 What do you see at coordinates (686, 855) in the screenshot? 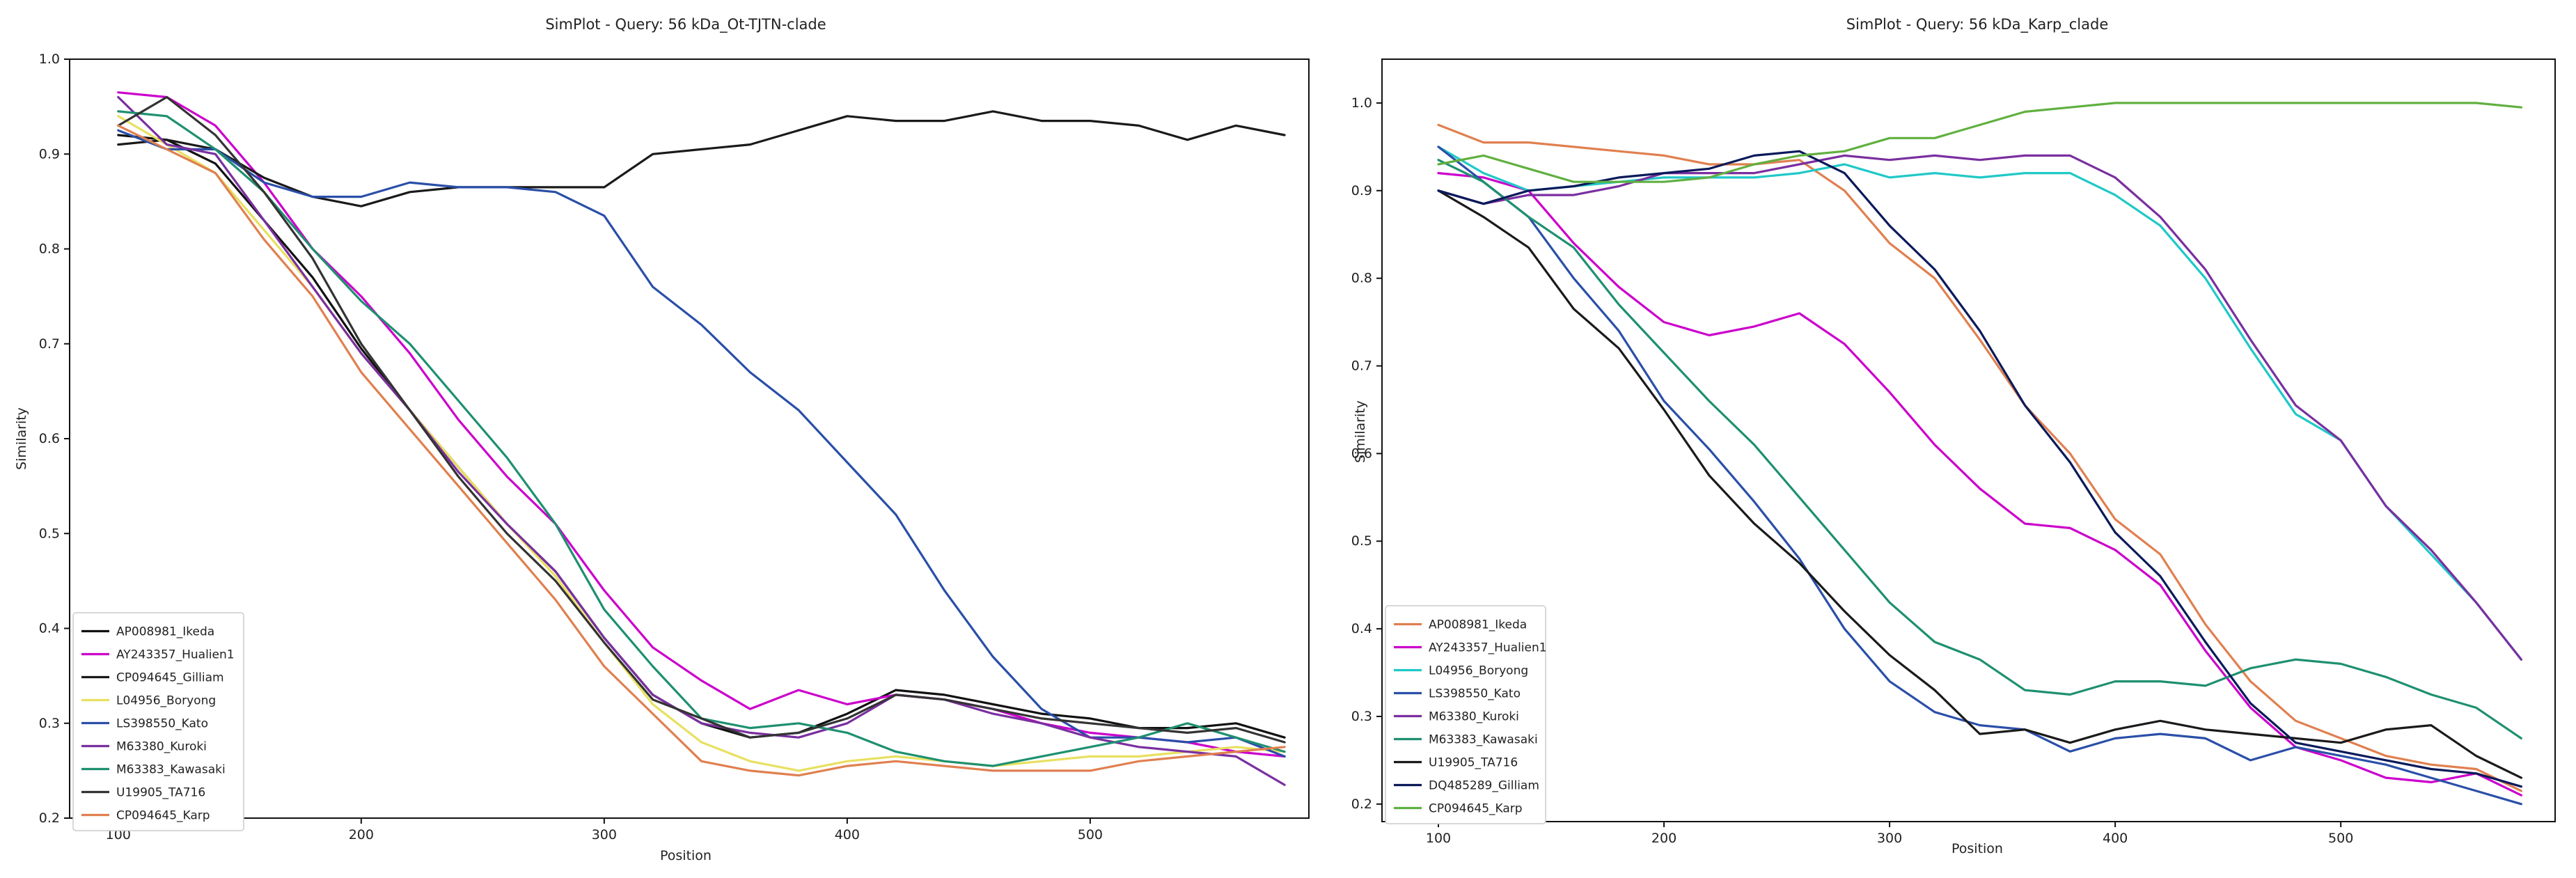
I see `chart-left-x-axis-label: Position` at bounding box center [686, 855].